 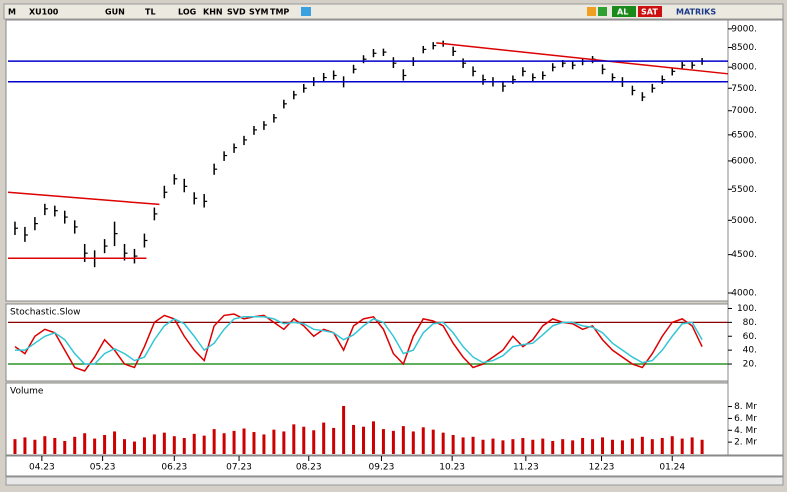 What do you see at coordinates (696, 12) in the screenshot?
I see `brand: MATRIKS` at bounding box center [696, 12].